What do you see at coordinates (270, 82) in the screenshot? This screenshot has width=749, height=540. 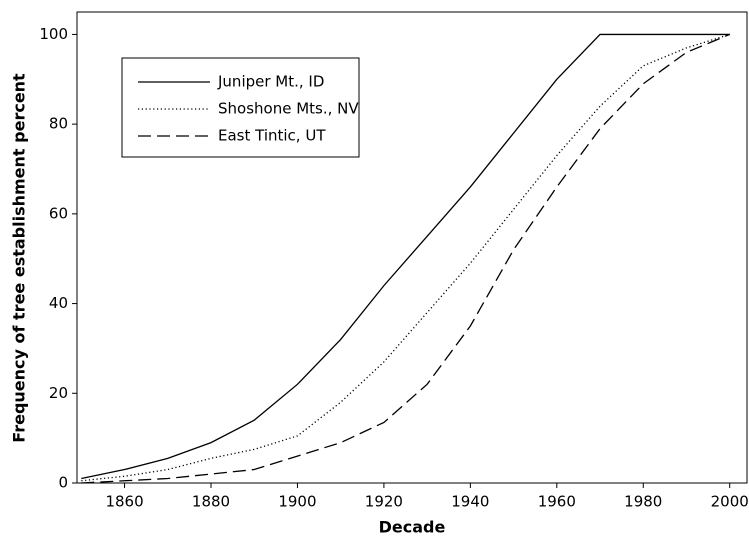 I see `legend-label: Juniper Mt., ID` at bounding box center [270, 82].